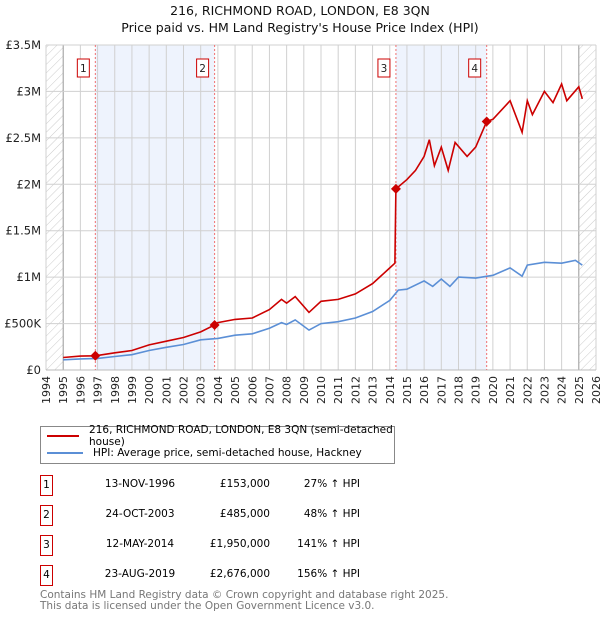 This screenshot has width=600, height=620. Describe the element at coordinates (63, 436) in the screenshot. I see `legend-swatch-red` at that location.